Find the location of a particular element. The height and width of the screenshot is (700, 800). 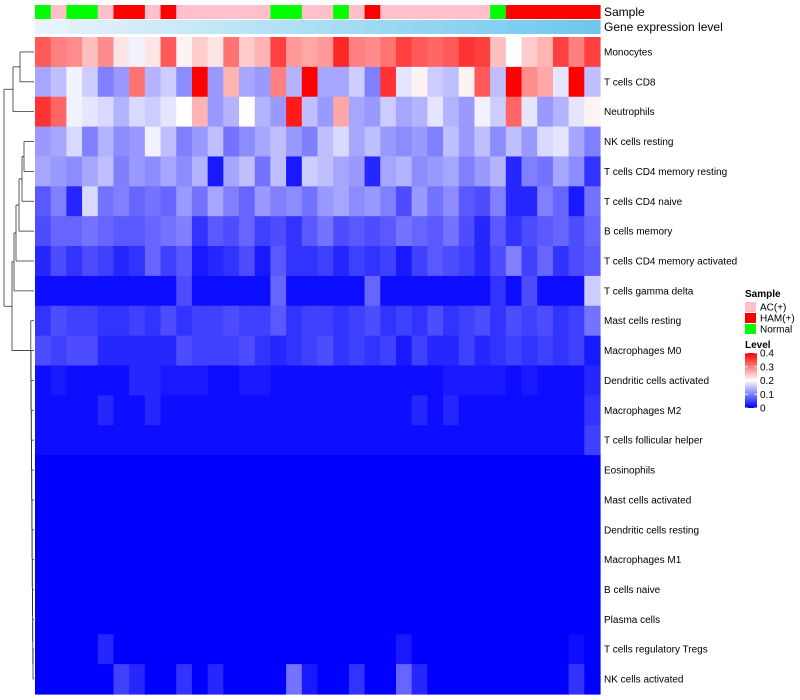

row-label: T cells gamma delta is located at coordinates (649, 291).